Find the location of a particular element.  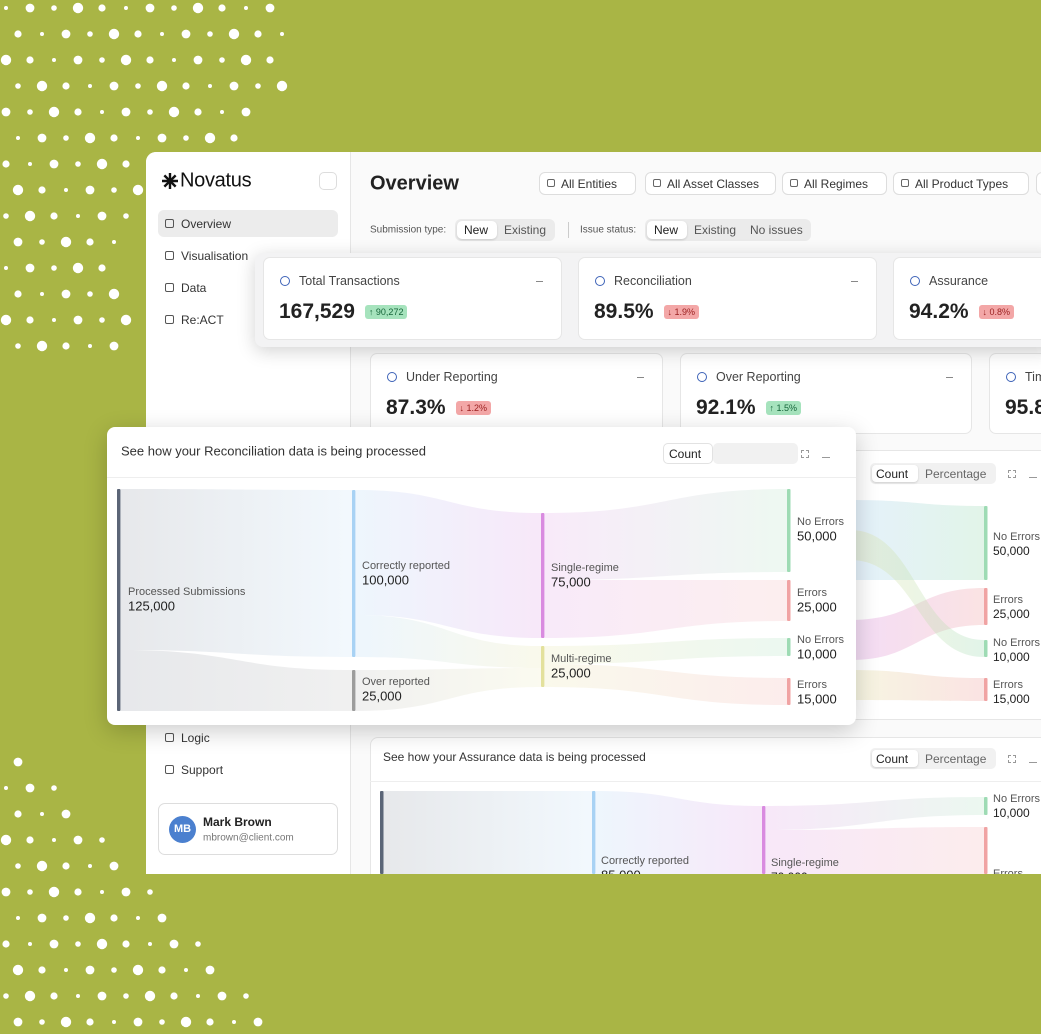

nav-item: Logic is located at coordinates (195, 738).